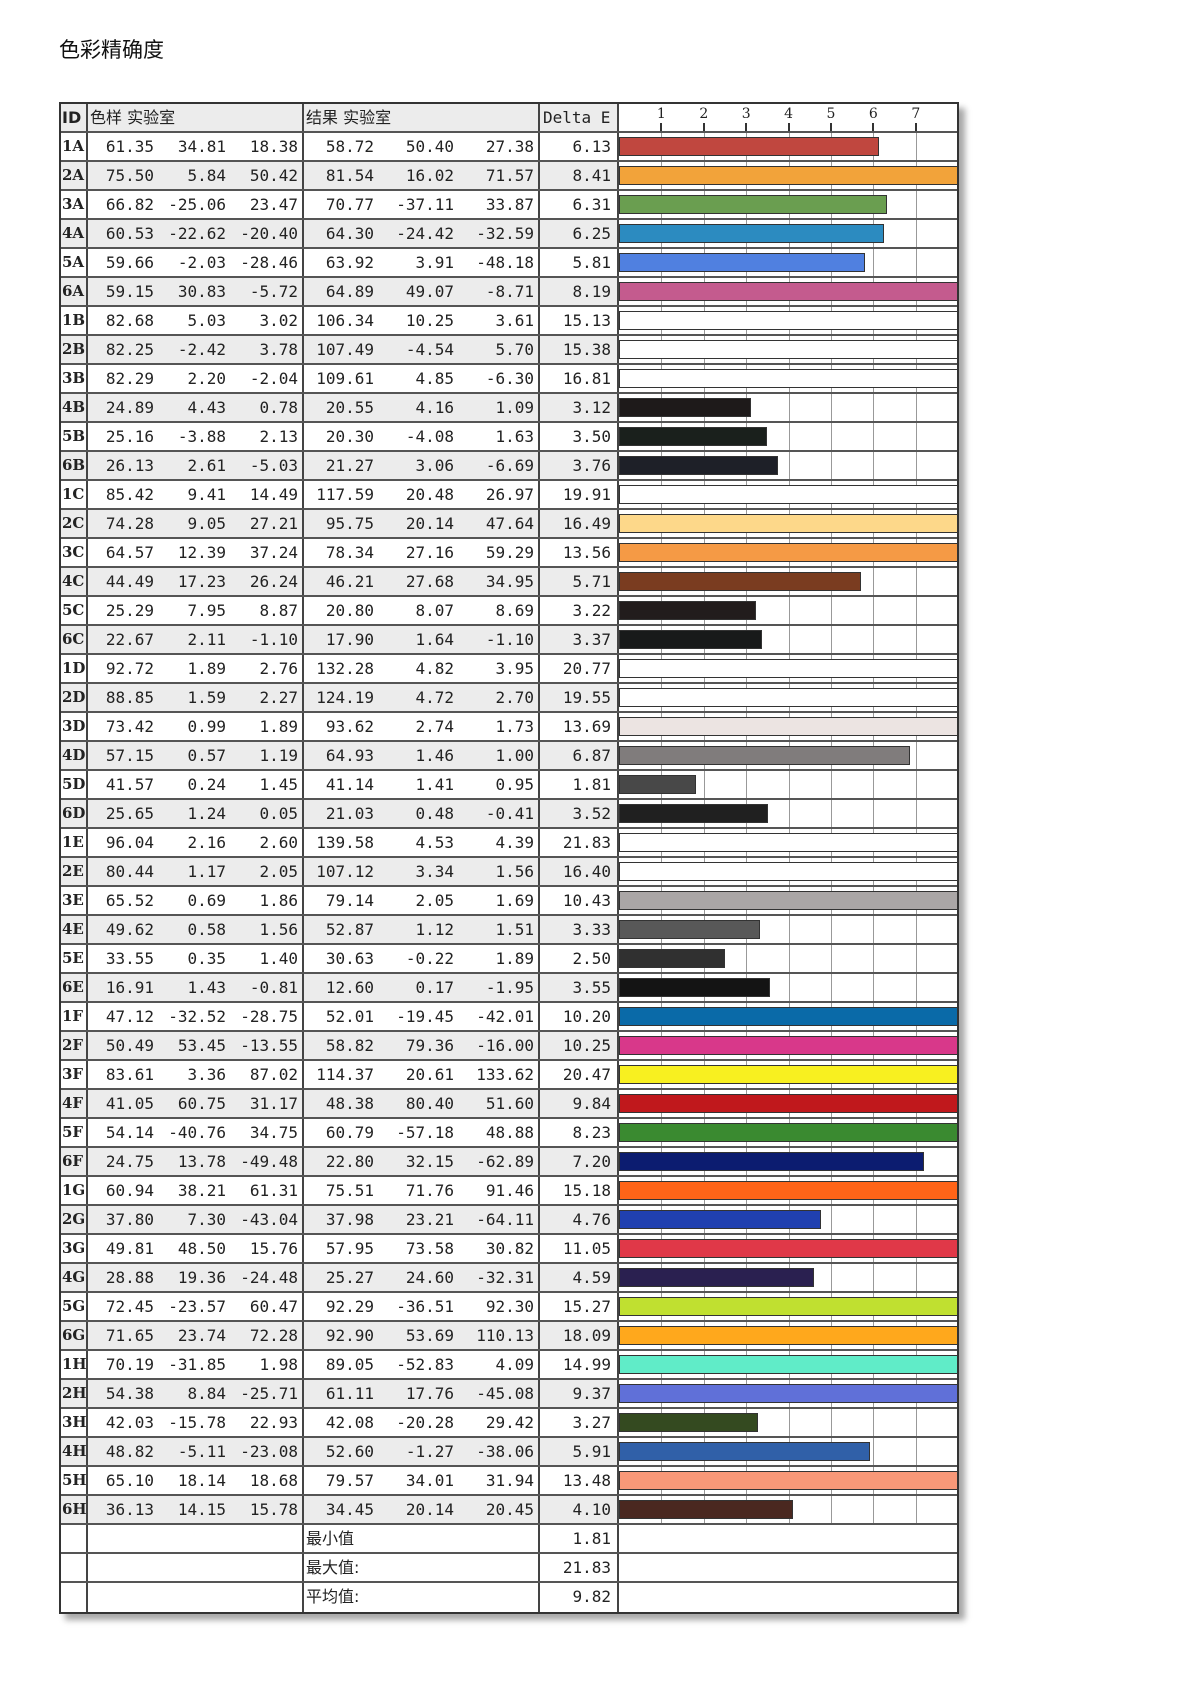 The image size is (1186, 1694). What do you see at coordinates (278, 436) in the screenshot?
I see `value: 2.13` at bounding box center [278, 436].